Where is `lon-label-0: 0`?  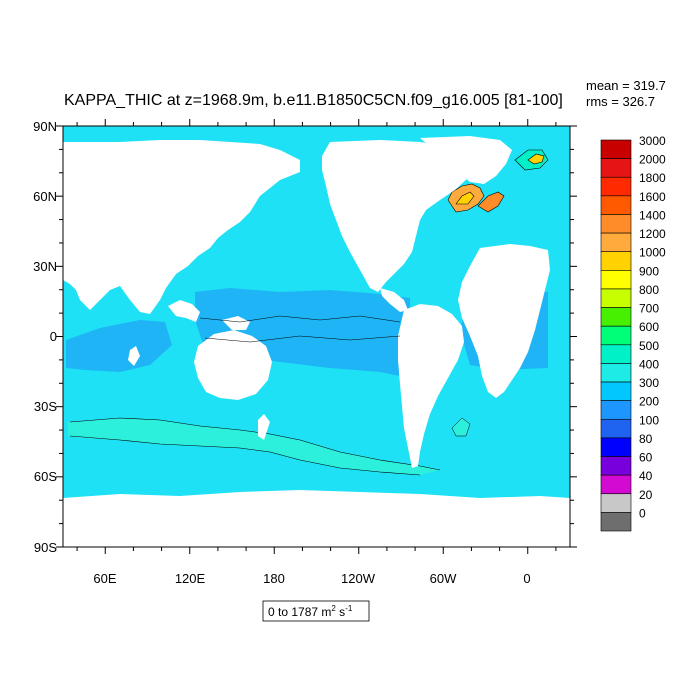 lon-label-0: 0 is located at coordinates (526, 578).